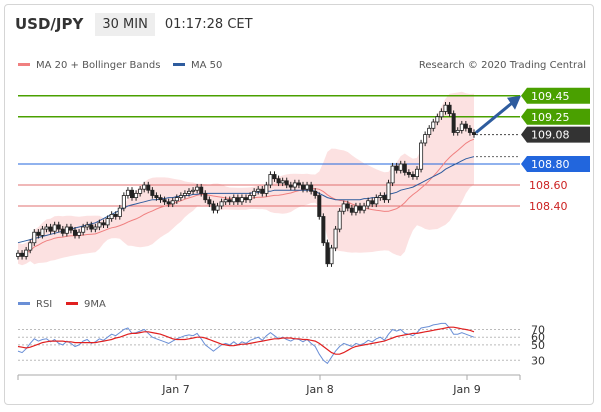 The image size is (601, 412). What do you see at coordinates (49, 24) in the screenshot?
I see `currency-pair: USD/JPY` at bounding box center [49, 24].